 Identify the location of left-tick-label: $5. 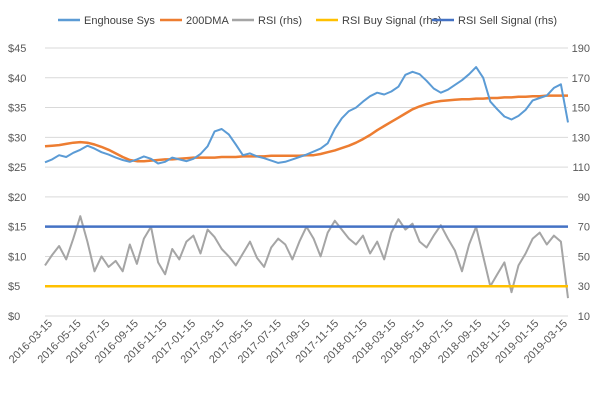
(14, 287).